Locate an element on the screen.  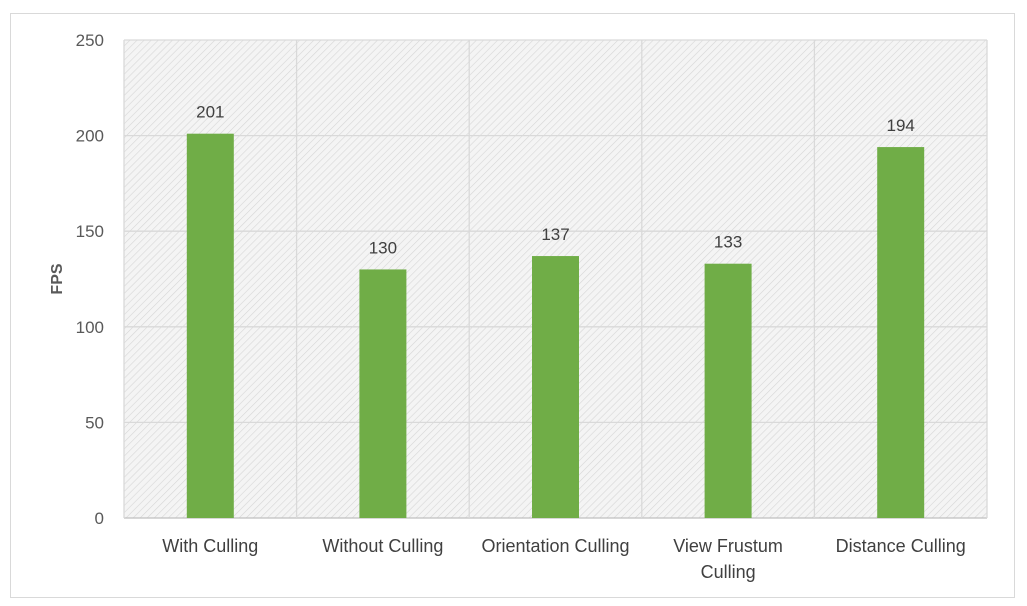
x-category-label-line: Culling is located at coordinates (728, 572).